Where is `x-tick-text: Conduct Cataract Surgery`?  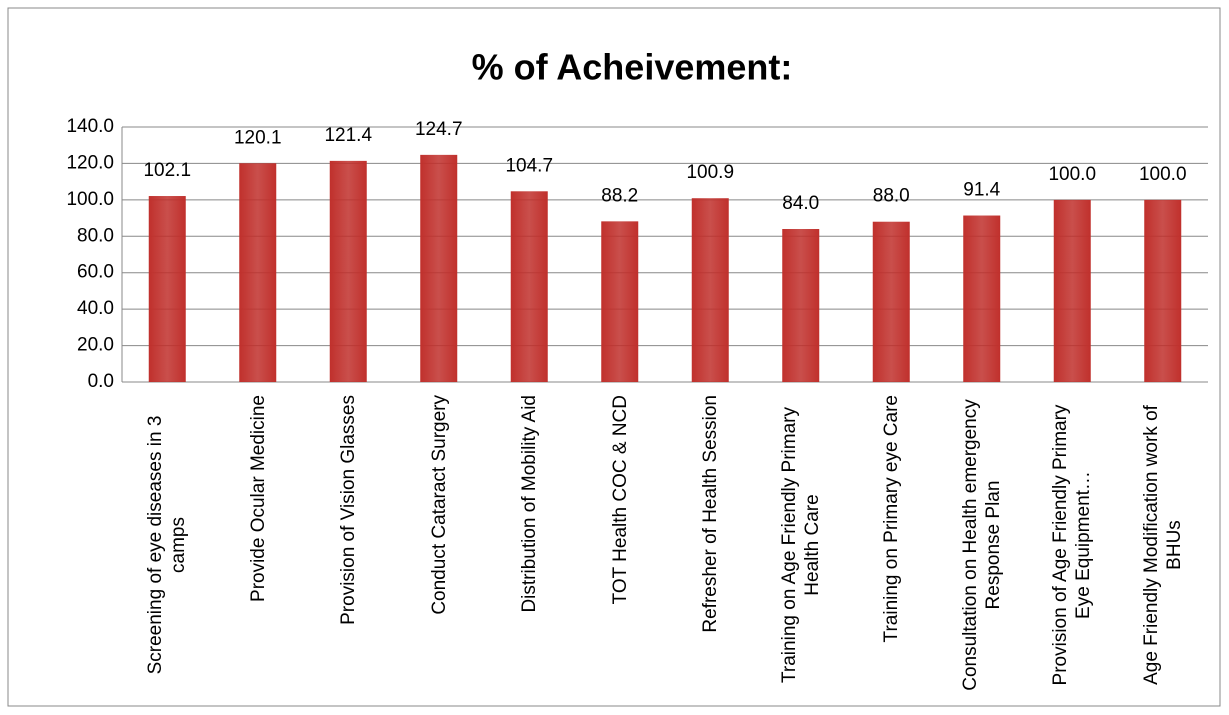 x-tick-text: Conduct Cataract Surgery is located at coordinates (439, 505).